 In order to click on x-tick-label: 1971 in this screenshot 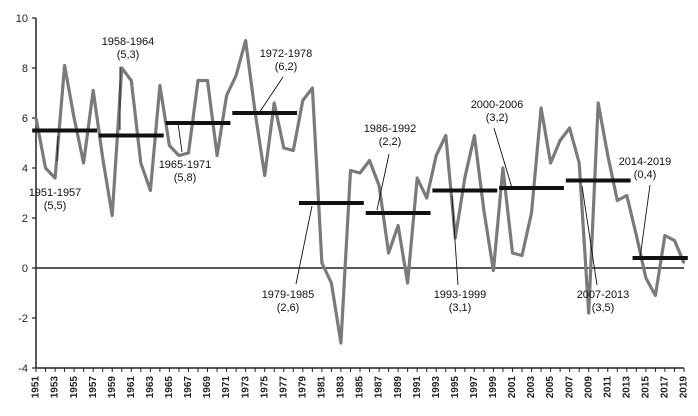, I will do `click(226, 387)`.